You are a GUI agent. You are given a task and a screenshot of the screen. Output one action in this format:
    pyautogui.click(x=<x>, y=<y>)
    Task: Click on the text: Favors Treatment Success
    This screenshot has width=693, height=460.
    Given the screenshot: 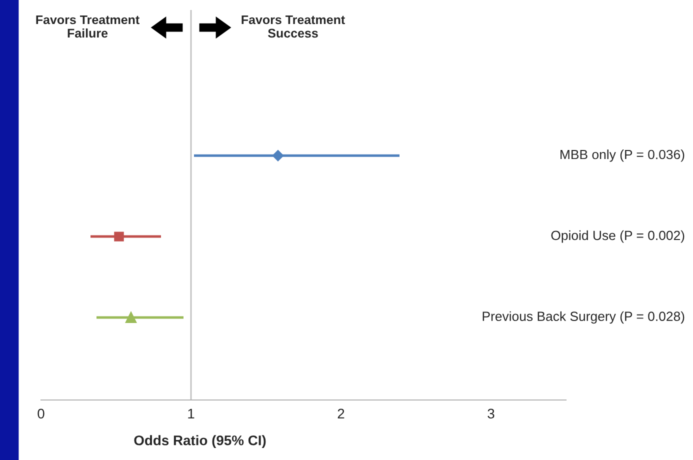 What is the action you would take?
    pyautogui.click(x=293, y=26)
    